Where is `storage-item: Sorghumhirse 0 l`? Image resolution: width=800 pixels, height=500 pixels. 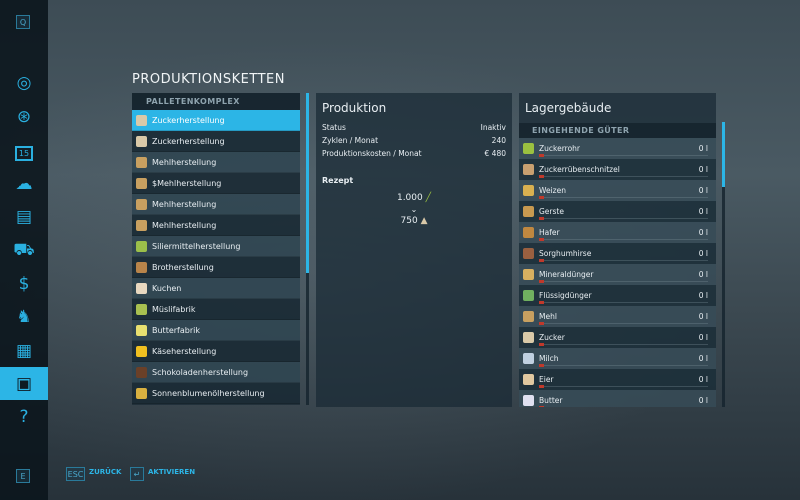
storage-item: Sorghumhirse 0 l is located at coordinates (617, 253).